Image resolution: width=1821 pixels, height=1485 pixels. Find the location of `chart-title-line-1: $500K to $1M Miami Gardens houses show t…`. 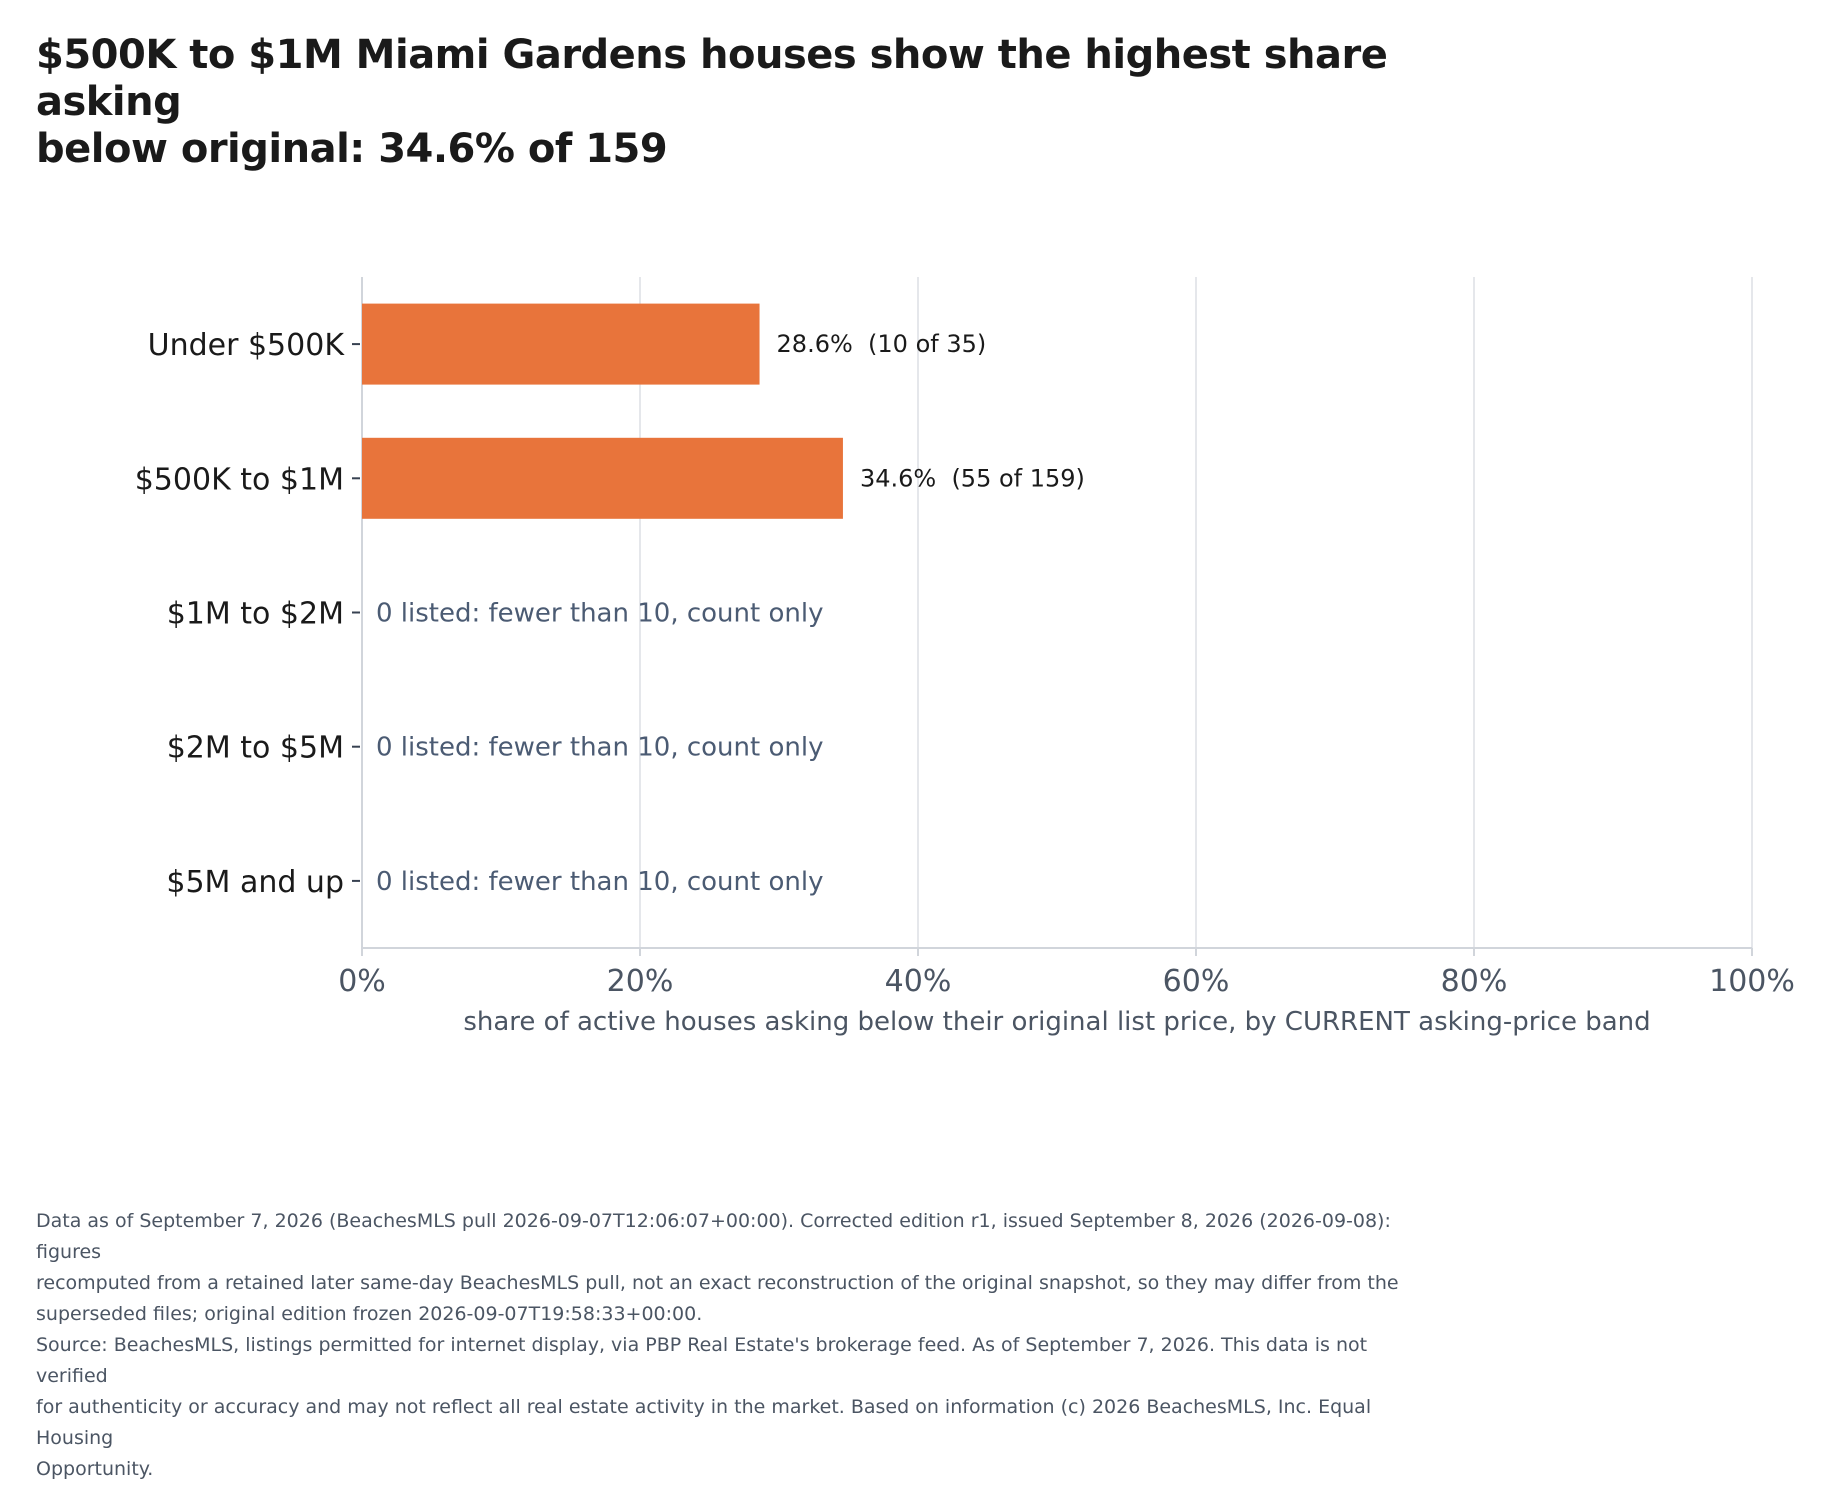

chart-title-line-1: $500K to $1M Miami Gardens houses show t… is located at coordinates (712, 78).